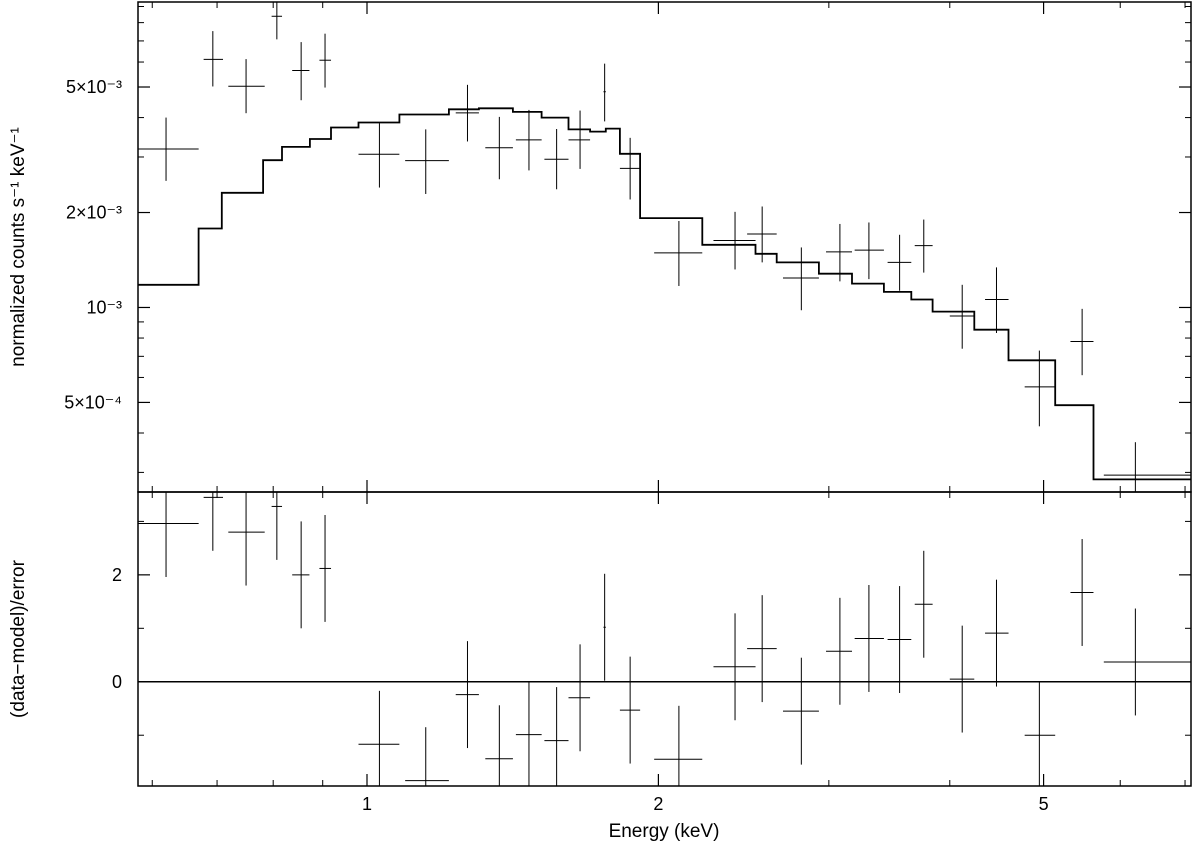  What do you see at coordinates (94, 87) in the screenshot?
I see `y-tick-label: 5×10⁻³` at bounding box center [94, 87].